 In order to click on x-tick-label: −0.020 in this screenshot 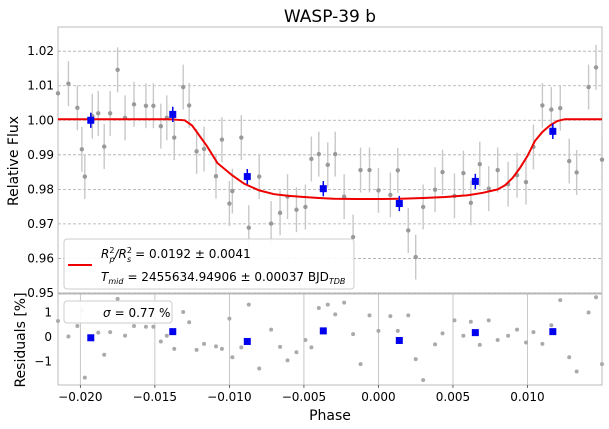, I will do `click(80, 397)`.